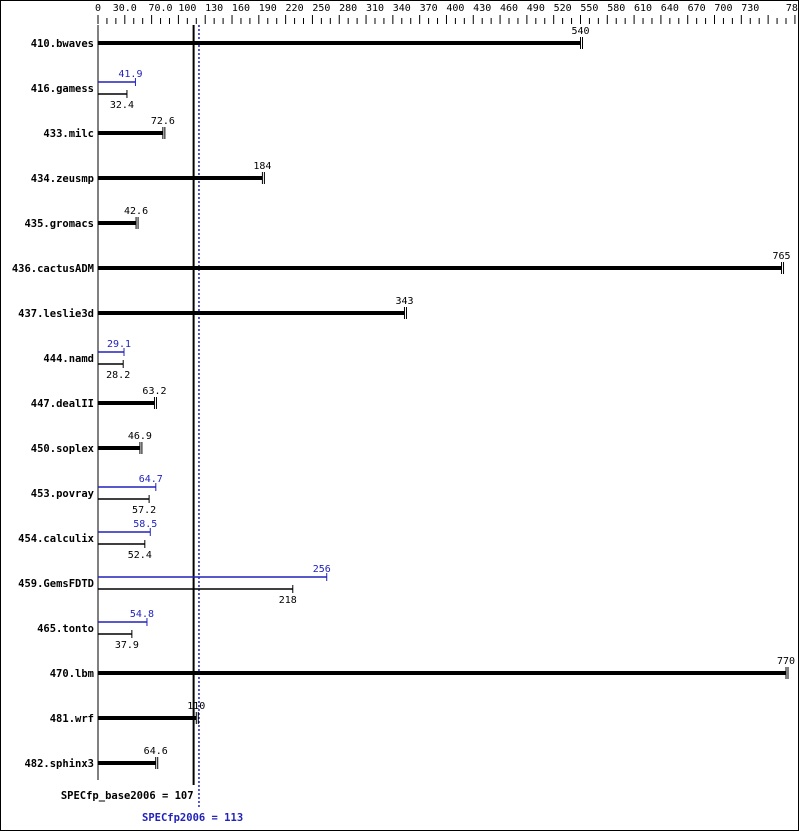 The width and height of the screenshot is (799, 836). What do you see at coordinates (72, 719) in the screenshot?
I see `category-label: 481.wrf` at bounding box center [72, 719].